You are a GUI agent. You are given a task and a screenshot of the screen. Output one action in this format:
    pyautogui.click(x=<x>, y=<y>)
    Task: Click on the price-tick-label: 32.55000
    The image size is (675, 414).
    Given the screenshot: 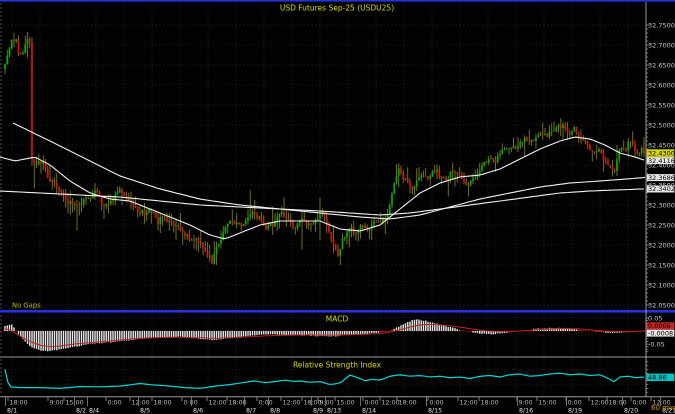 What is the action you would take?
    pyautogui.click(x=661, y=105)
    